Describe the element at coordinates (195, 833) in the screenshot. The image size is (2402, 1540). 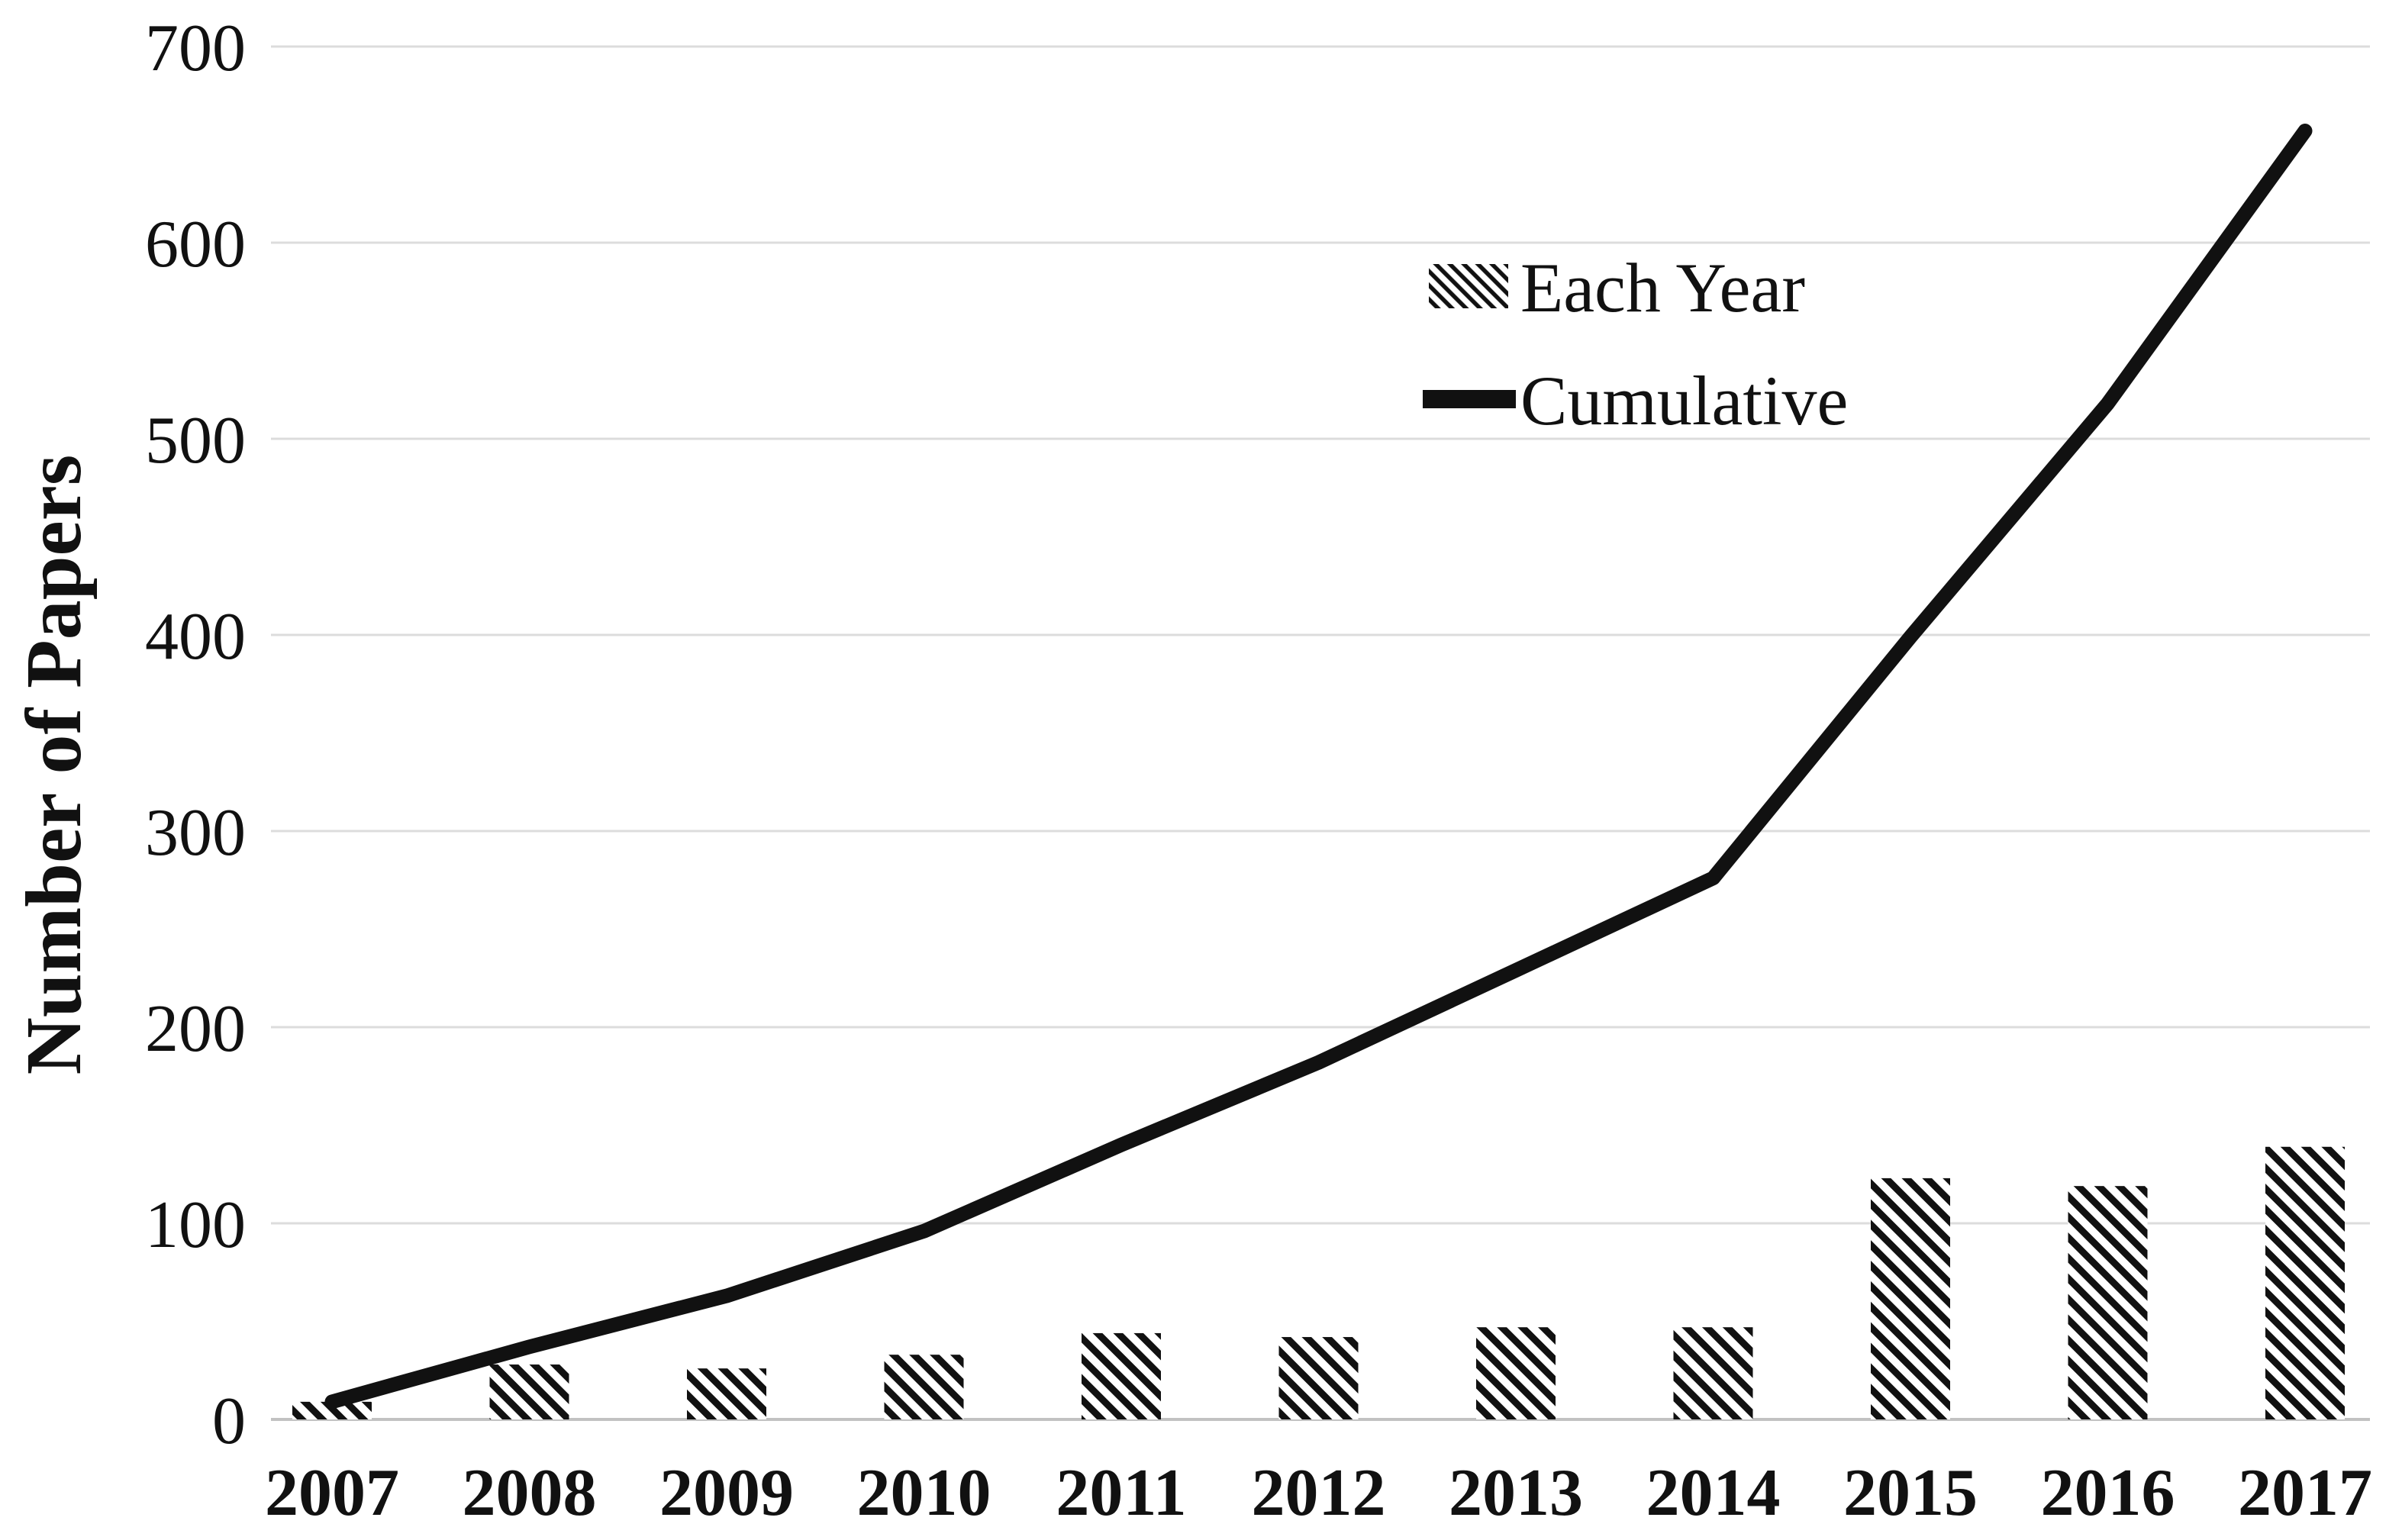
I see `y-tick-label-300: 300` at that location.